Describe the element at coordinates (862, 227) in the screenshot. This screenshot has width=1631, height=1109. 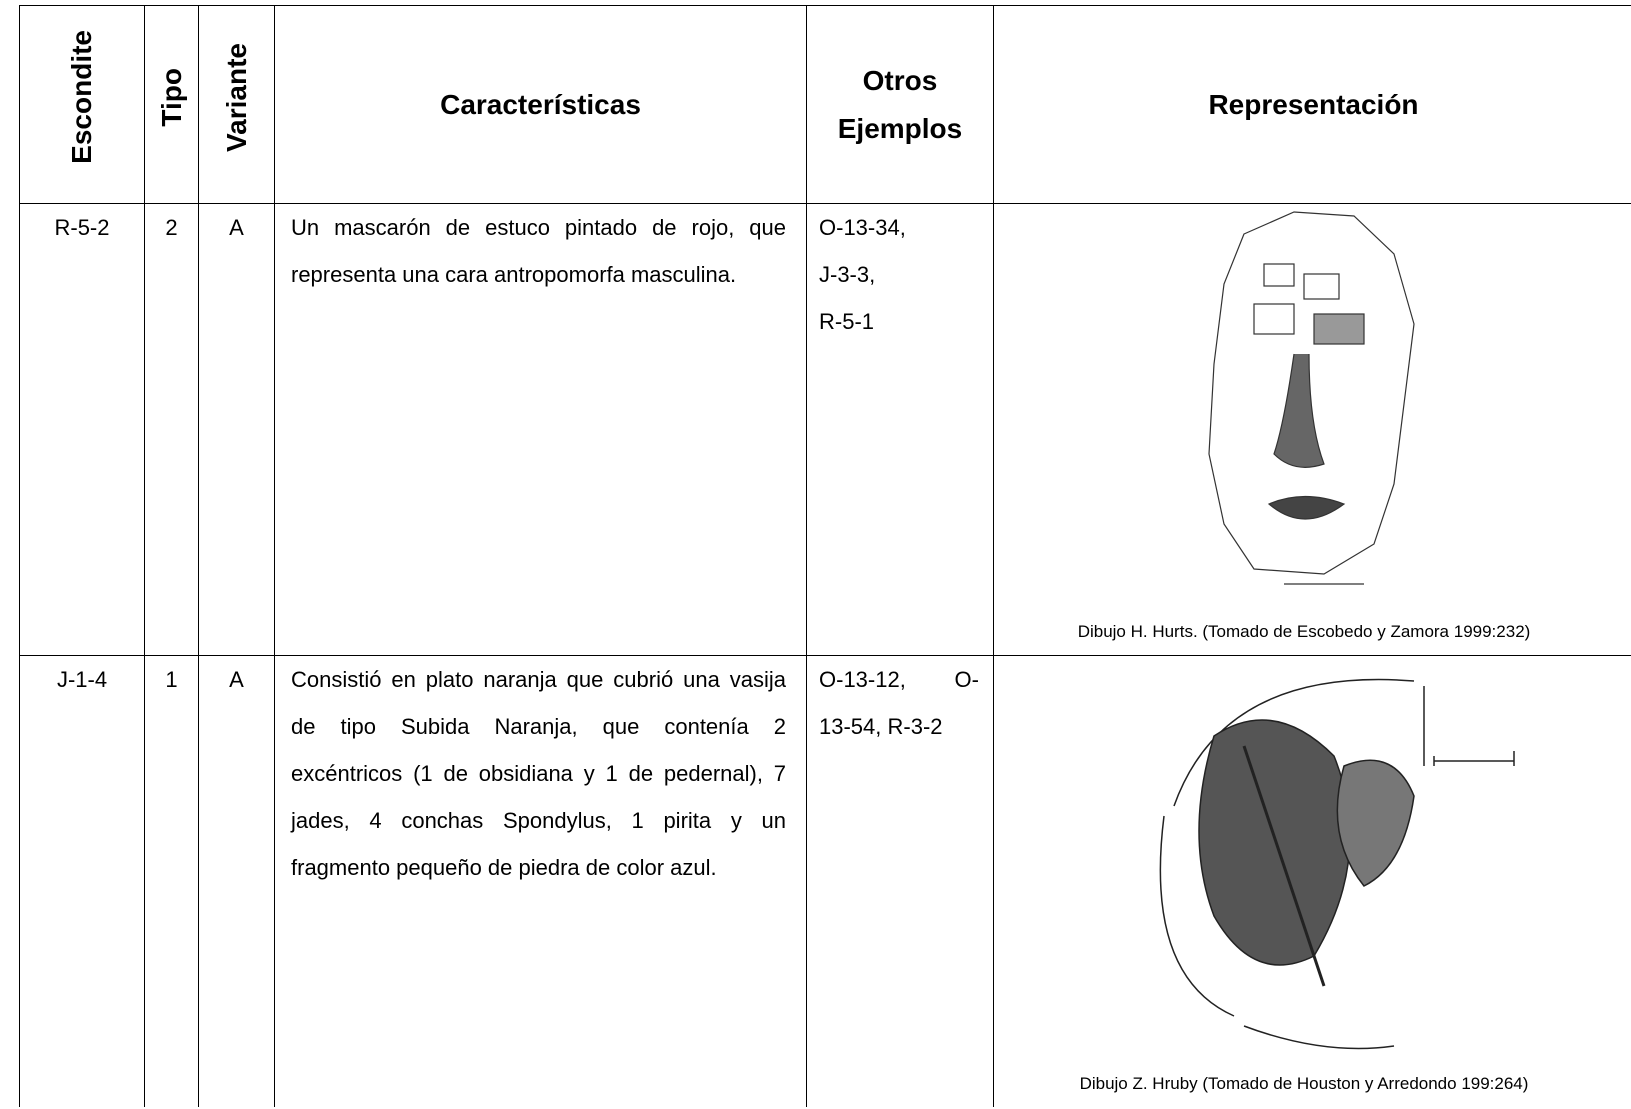
I see `example-line: O-13-34,` at that location.